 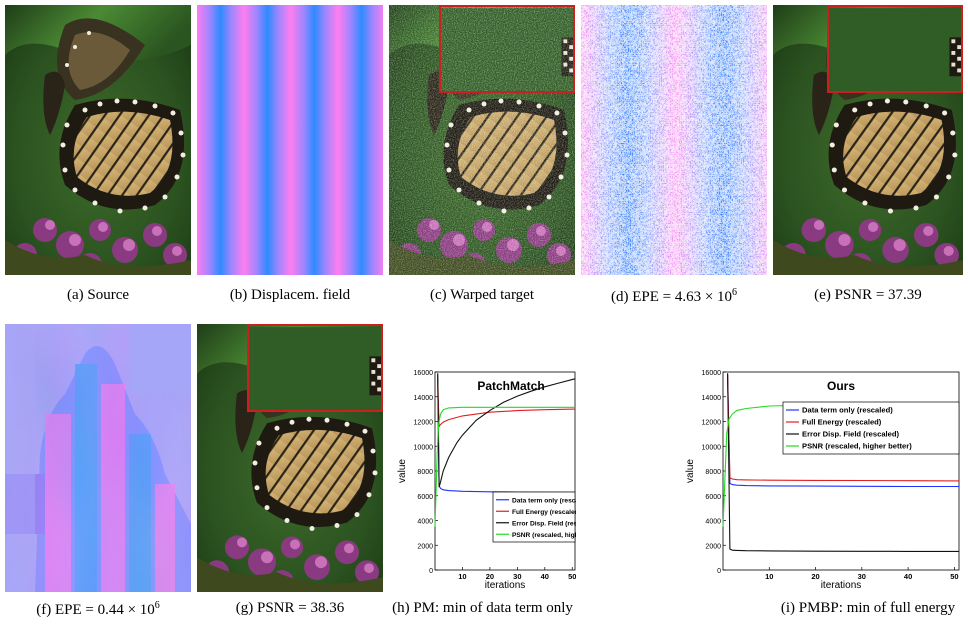 I want to click on caption-d-exponent: 6, so click(x=735, y=292).